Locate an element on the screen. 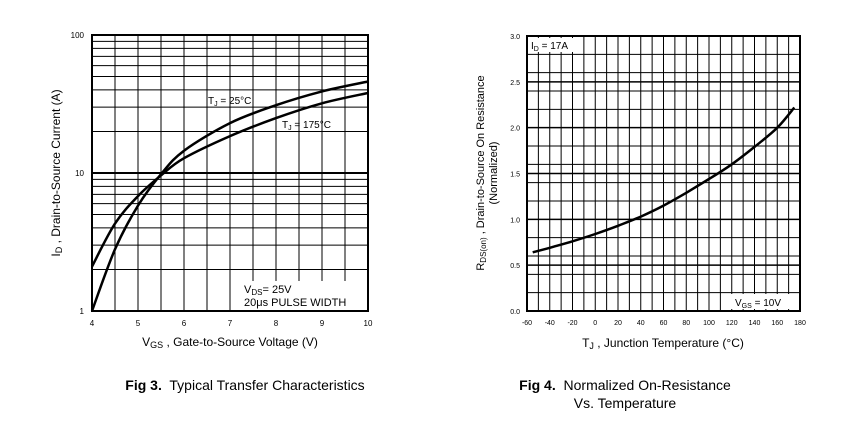 The height and width of the screenshot is (434, 859). chart2-y-tick-label: 1.0 is located at coordinates (515, 220).